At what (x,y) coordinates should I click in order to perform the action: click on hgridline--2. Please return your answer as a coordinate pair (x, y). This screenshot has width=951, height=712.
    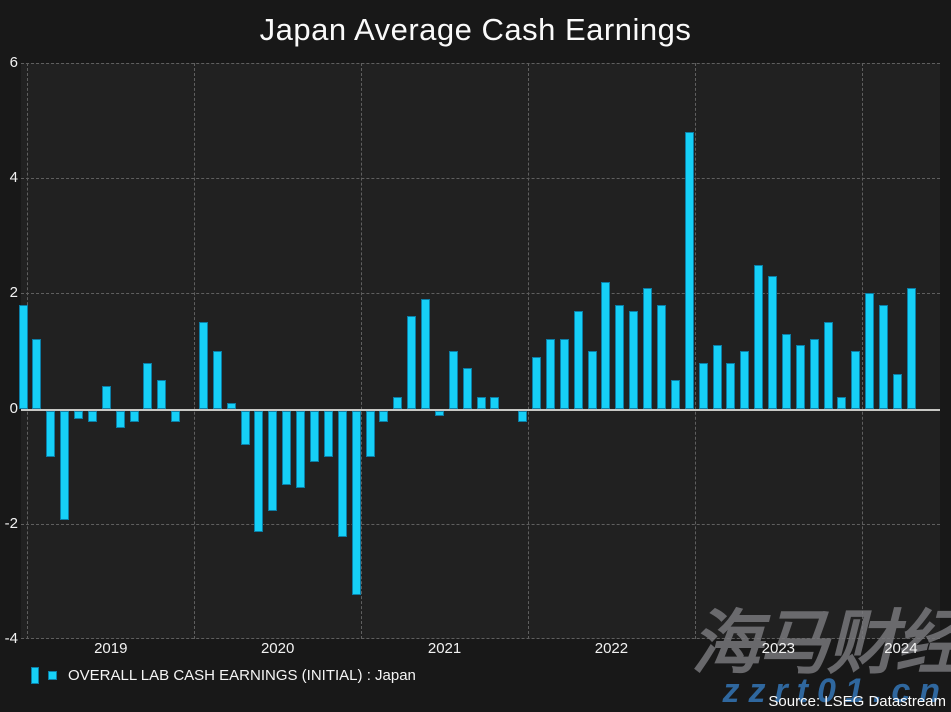
    Looking at the image, I should click on (480, 524).